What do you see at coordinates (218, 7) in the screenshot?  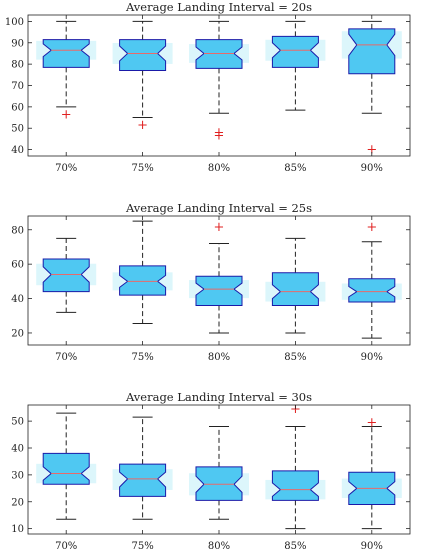 I see `chart-title: Average Landing Interval = 20s` at bounding box center [218, 7].